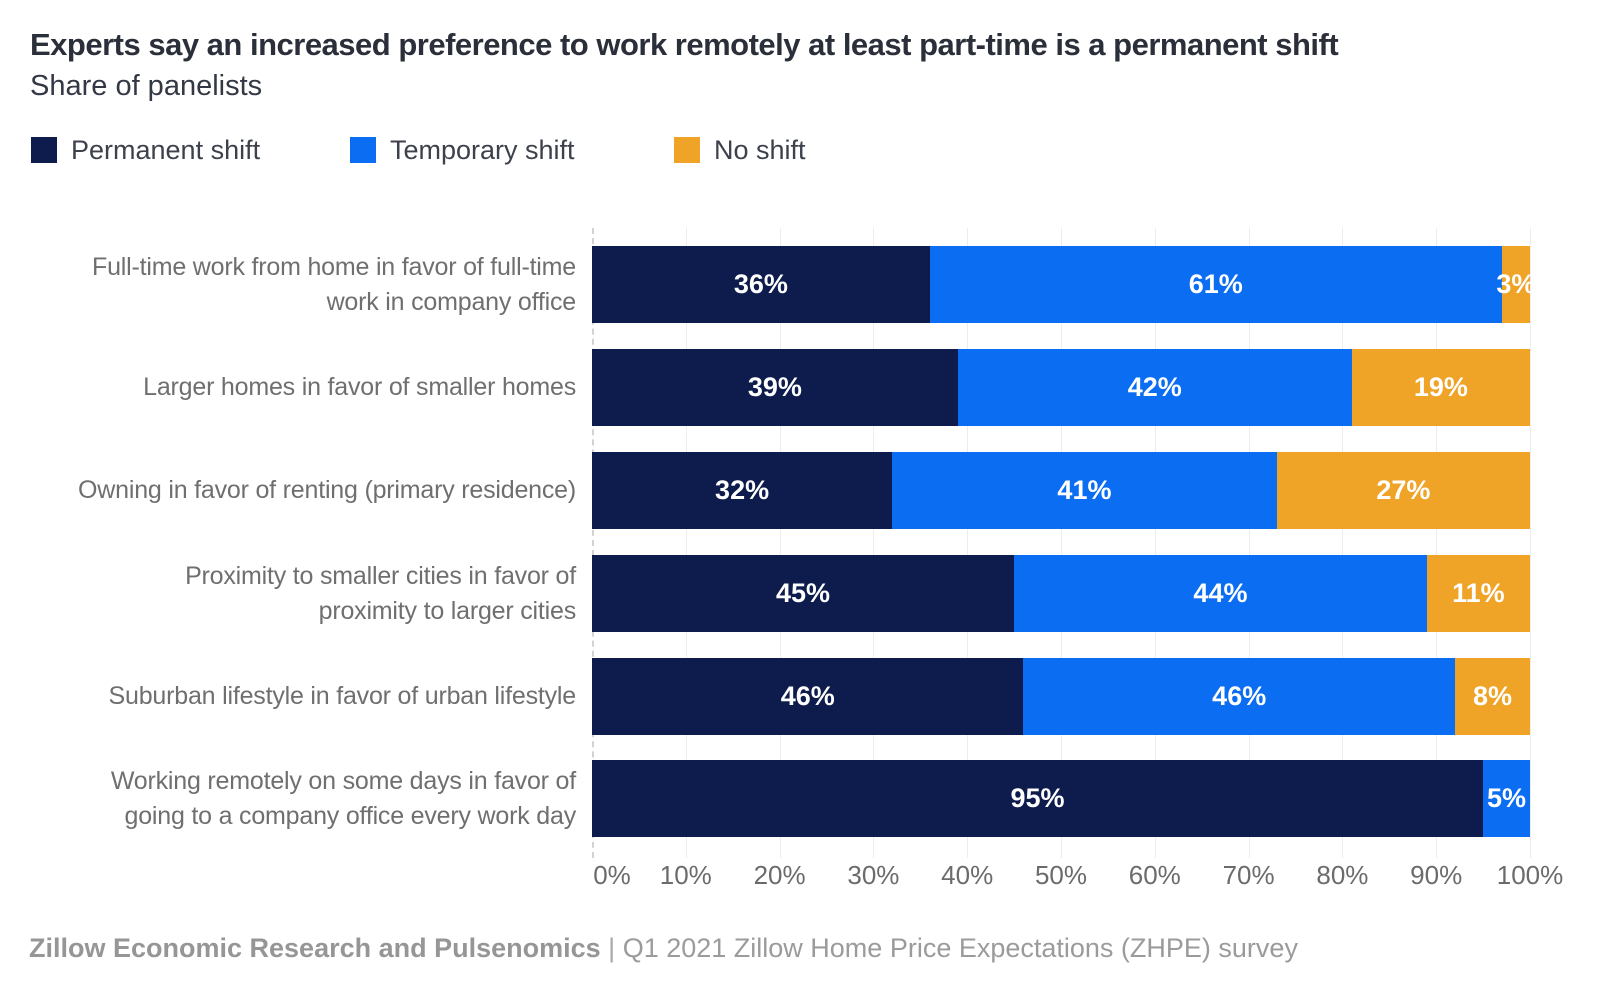 This screenshot has width=1600, height=1000. I want to click on bar-segment-no-shift: 27%, so click(1403, 490).